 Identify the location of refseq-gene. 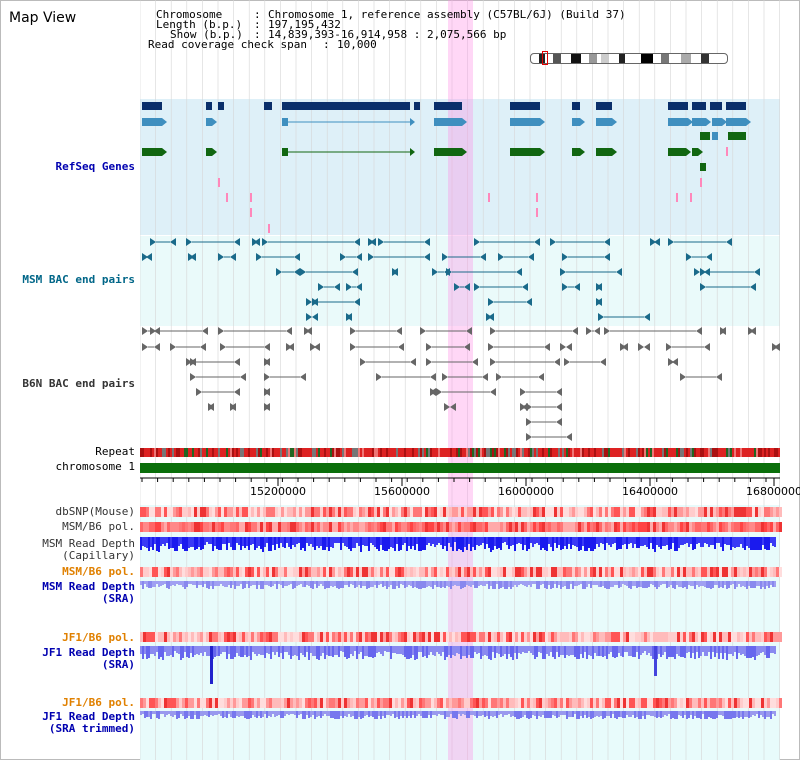
(448, 106).